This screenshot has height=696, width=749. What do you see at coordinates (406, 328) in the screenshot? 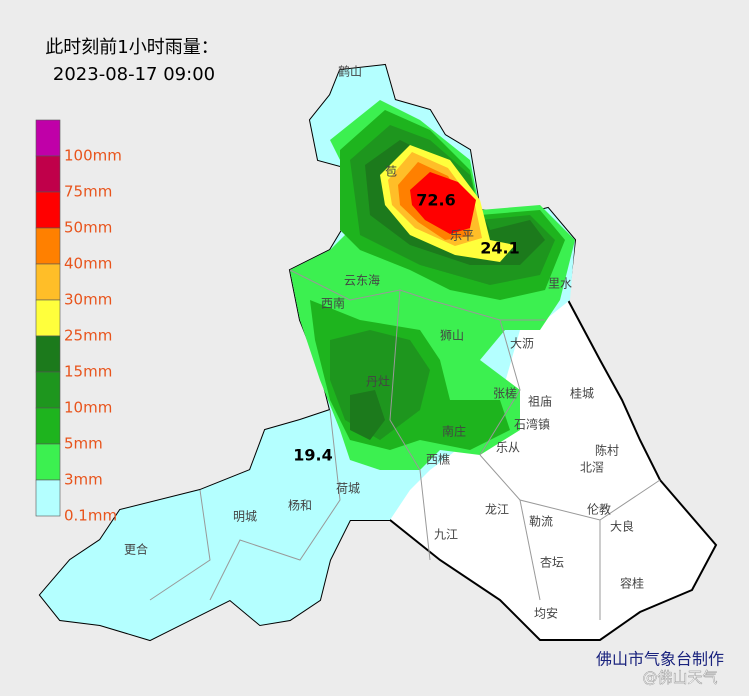
I see `rain-values: 72.6 24.1 19.4` at bounding box center [406, 328].